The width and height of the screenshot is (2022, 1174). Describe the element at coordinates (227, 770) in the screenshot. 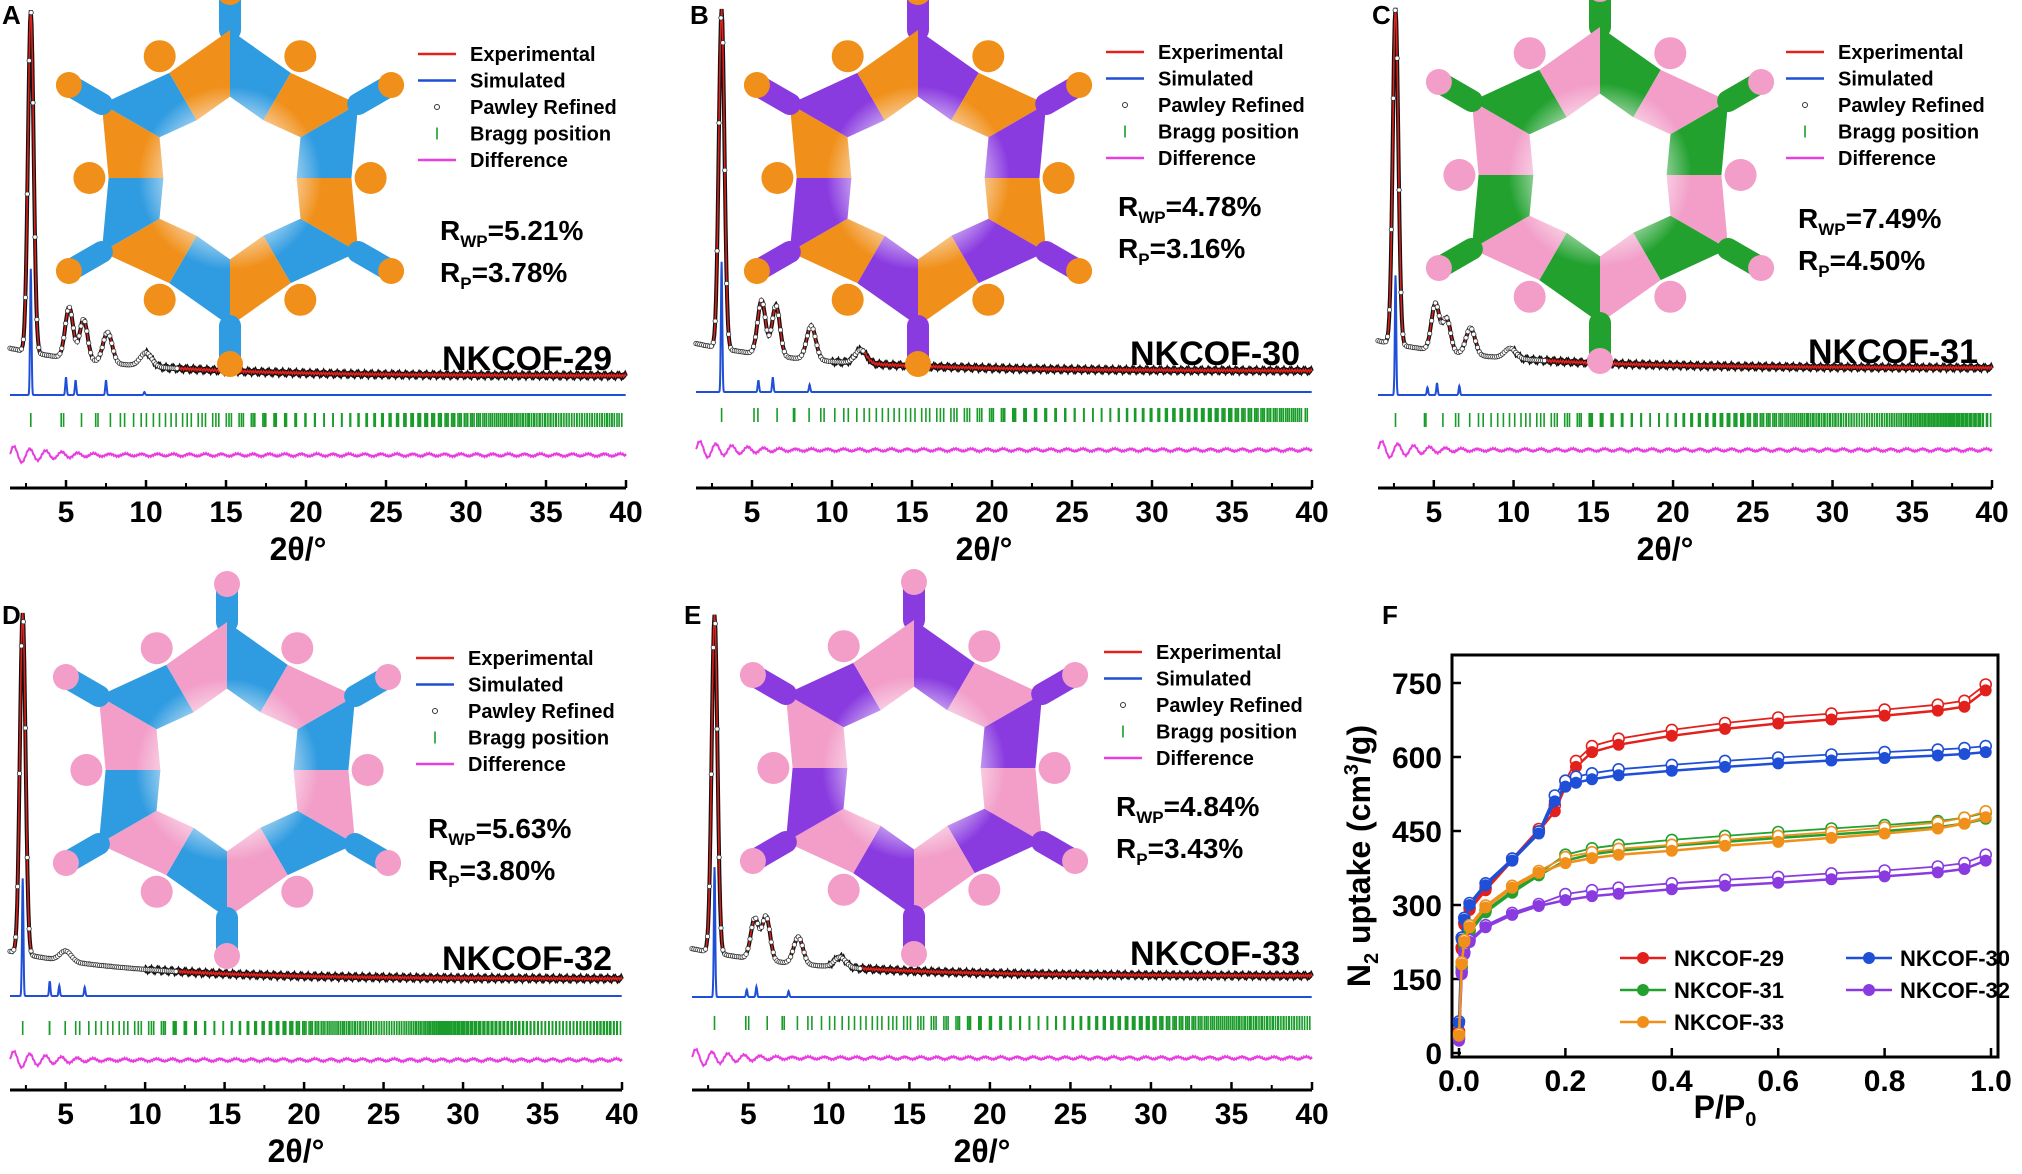

I see `pore-center` at that location.